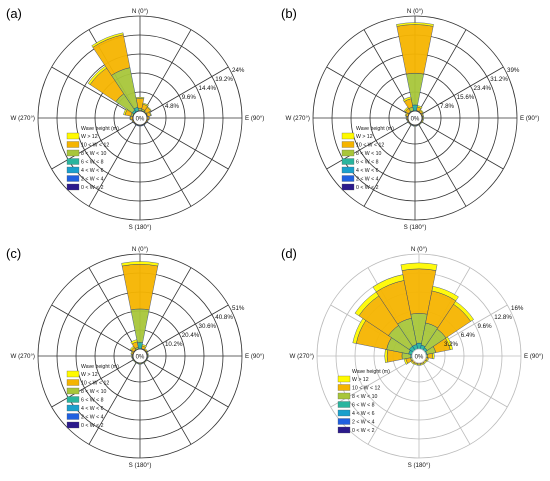 This screenshot has height=481, width=550. I want to click on ring-label: 39%, so click(513, 70).